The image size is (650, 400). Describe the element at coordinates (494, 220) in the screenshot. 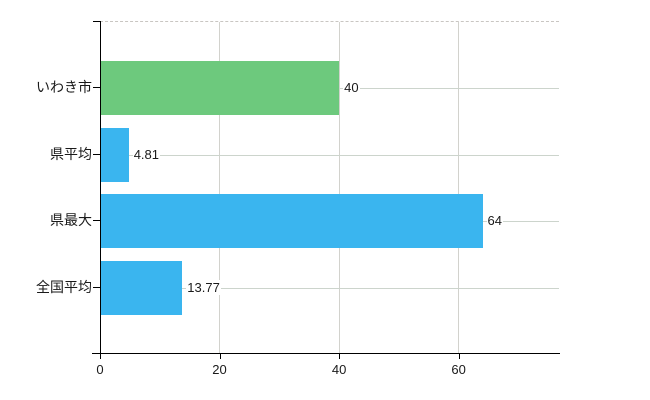

I see `value-label: 64` at that location.